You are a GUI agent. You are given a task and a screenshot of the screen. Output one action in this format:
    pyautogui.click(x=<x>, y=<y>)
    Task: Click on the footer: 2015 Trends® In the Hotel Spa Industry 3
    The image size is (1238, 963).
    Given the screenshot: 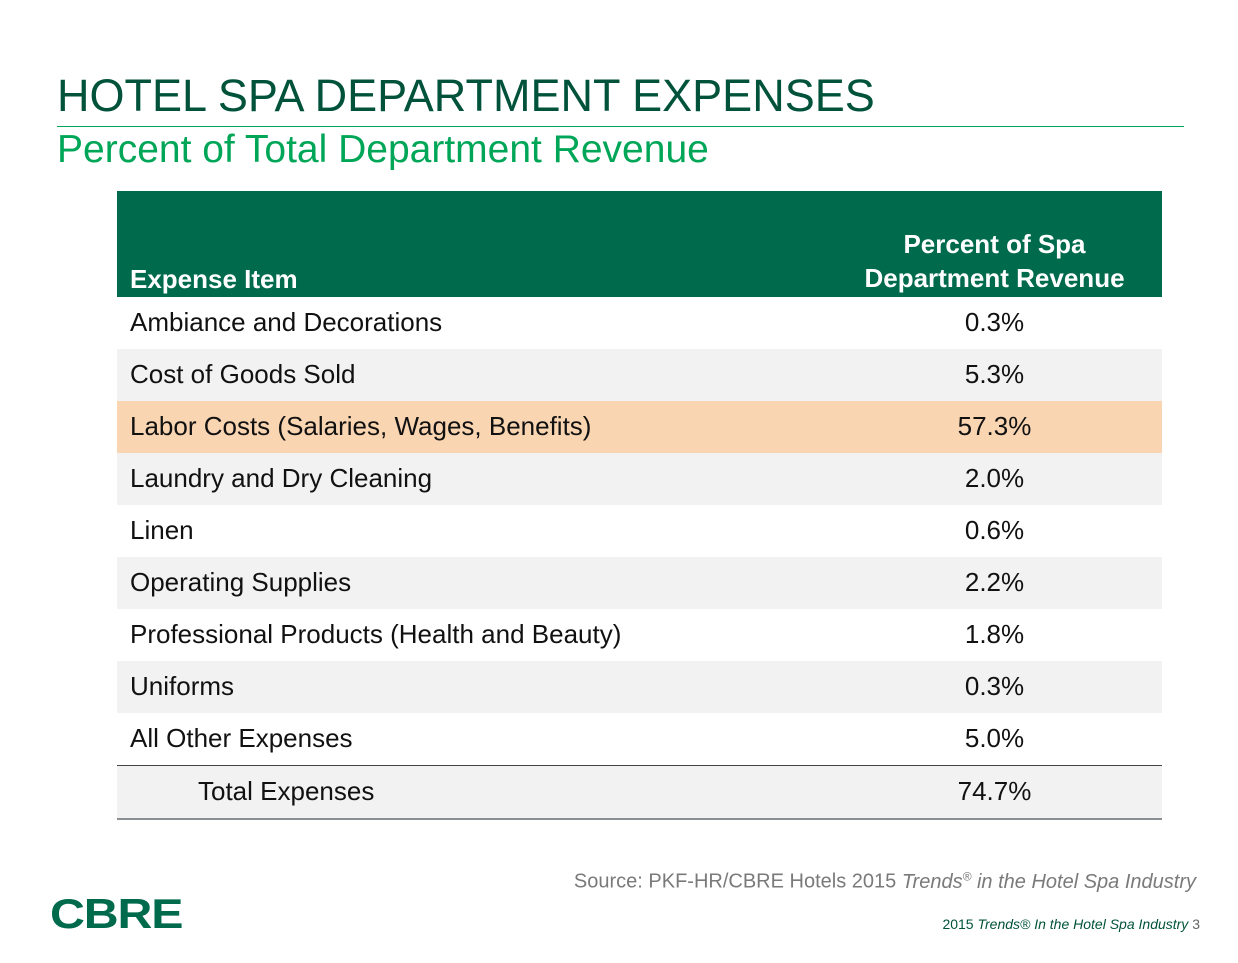 What is the action you would take?
    pyautogui.click(x=1071, y=924)
    